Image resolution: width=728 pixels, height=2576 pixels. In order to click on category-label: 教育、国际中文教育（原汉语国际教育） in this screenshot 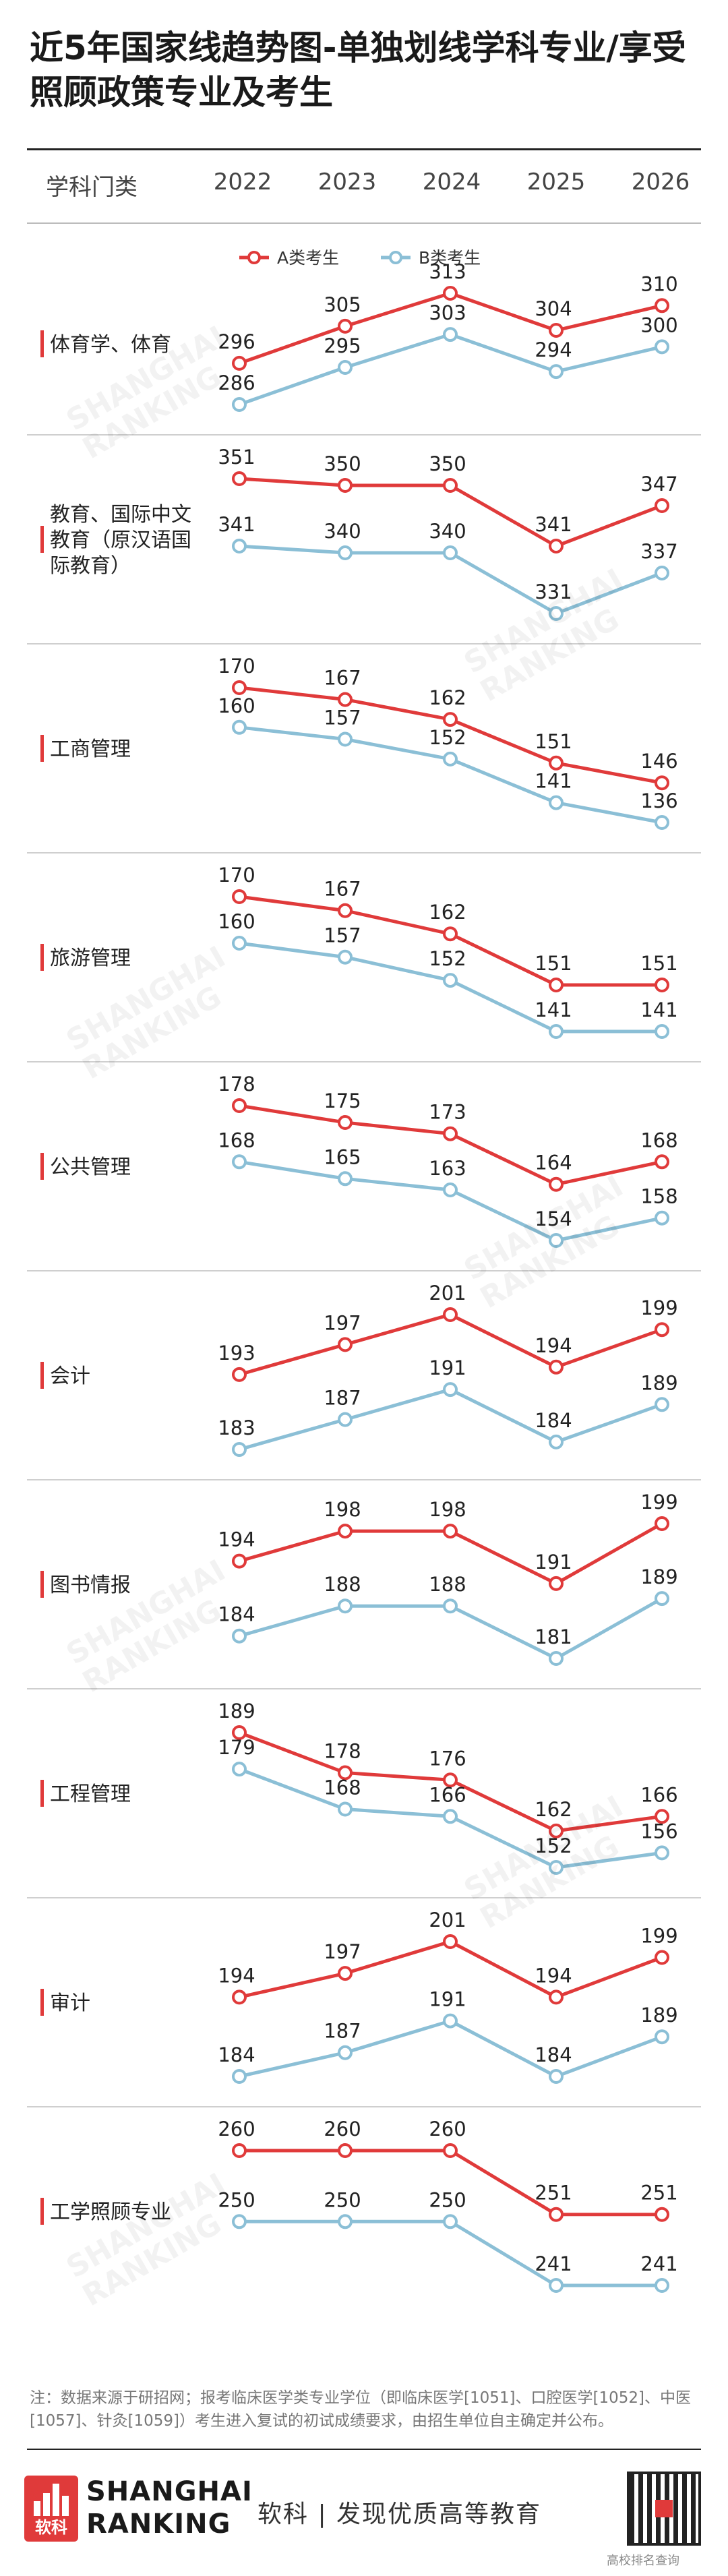, I will do `click(120, 540)`.